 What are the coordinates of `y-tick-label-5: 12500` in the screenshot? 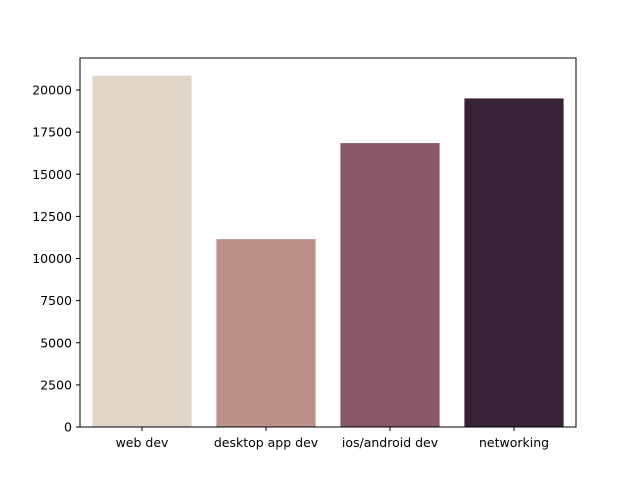 It's located at (52, 216).